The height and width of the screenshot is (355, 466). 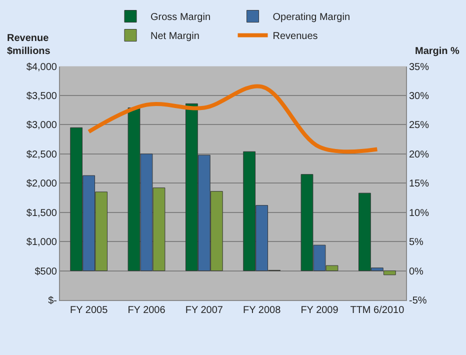 What do you see at coordinates (418, 301) in the screenshot?
I see `y2-tick-label: -5%` at bounding box center [418, 301].